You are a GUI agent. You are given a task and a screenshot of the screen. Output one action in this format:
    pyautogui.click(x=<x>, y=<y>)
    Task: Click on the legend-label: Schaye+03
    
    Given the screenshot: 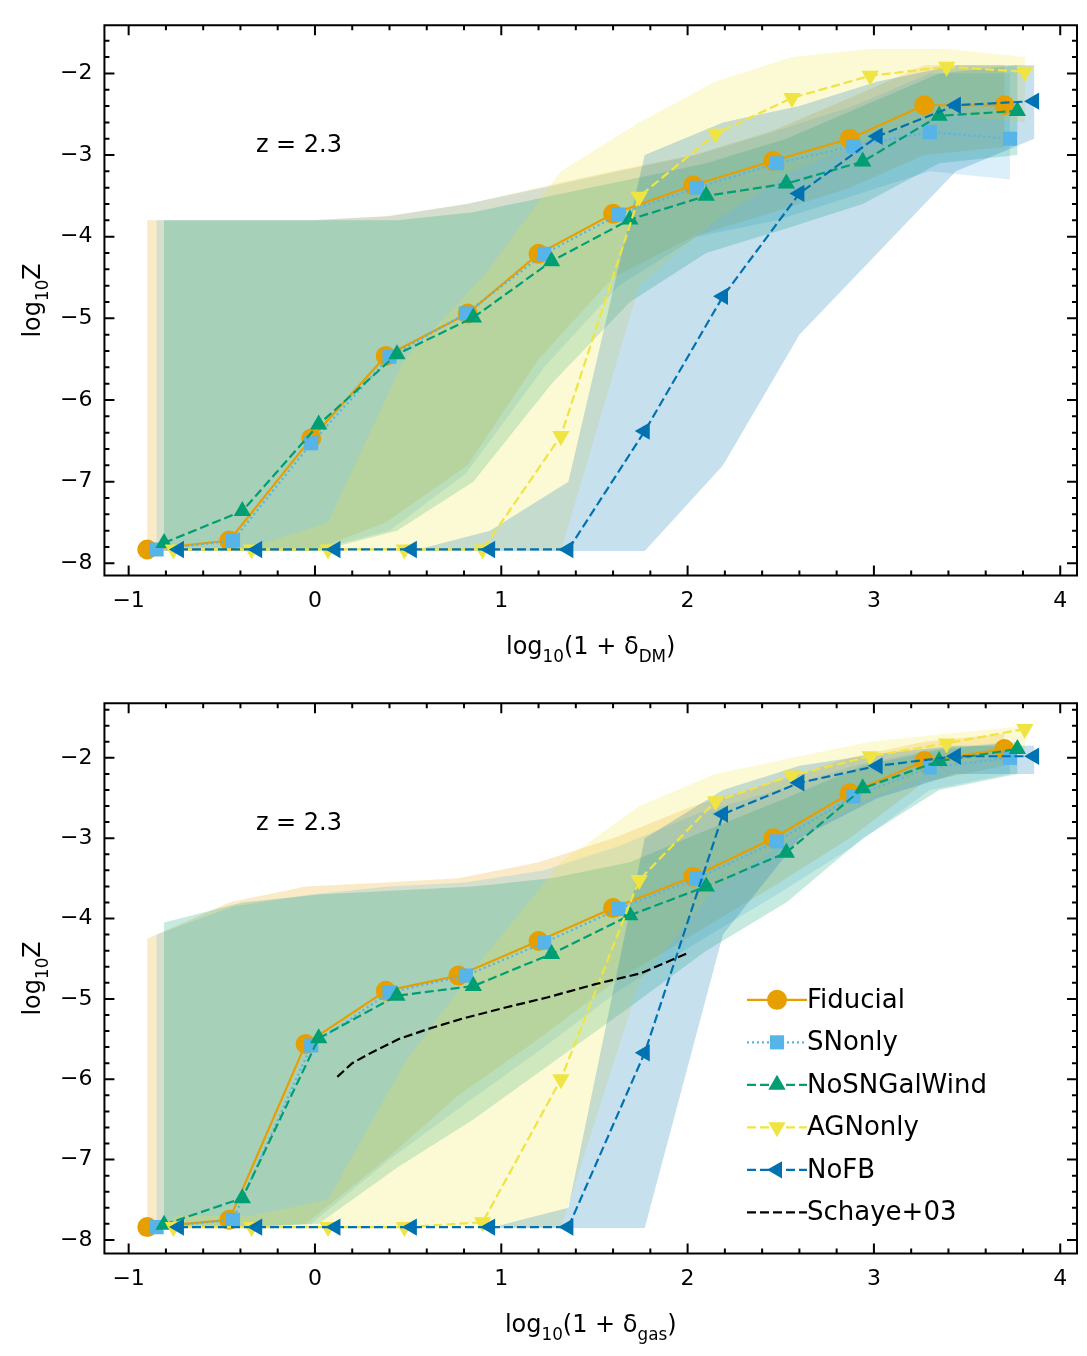 What is the action you would take?
    pyautogui.click(x=882, y=1211)
    